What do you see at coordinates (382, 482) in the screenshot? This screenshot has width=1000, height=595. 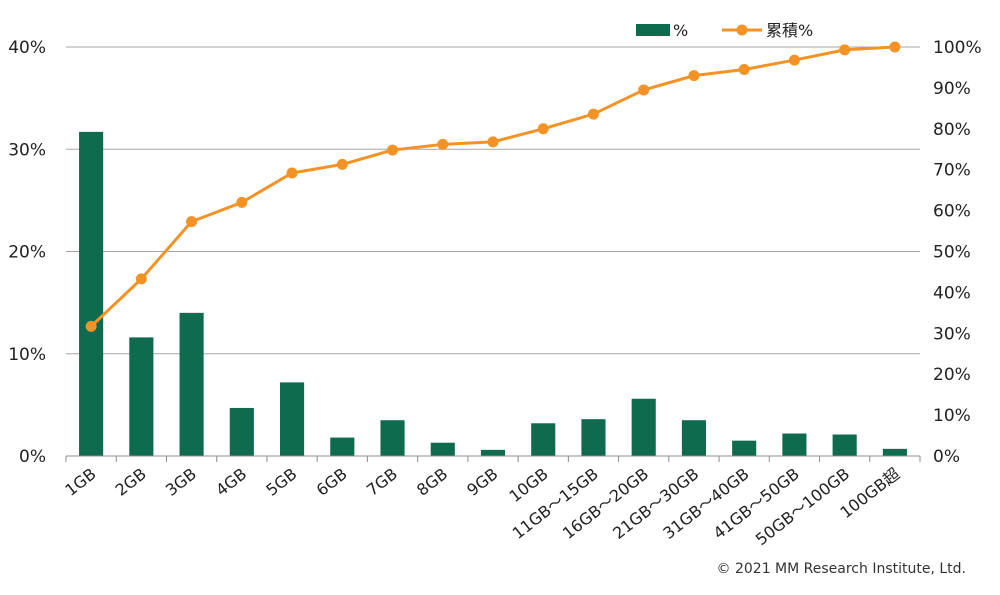 I see `x-category-label: 7GB` at bounding box center [382, 482].